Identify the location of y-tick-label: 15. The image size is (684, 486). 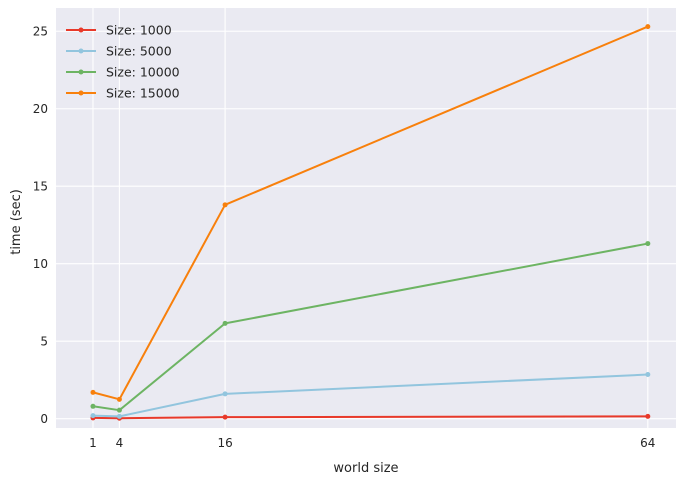
(40, 187).